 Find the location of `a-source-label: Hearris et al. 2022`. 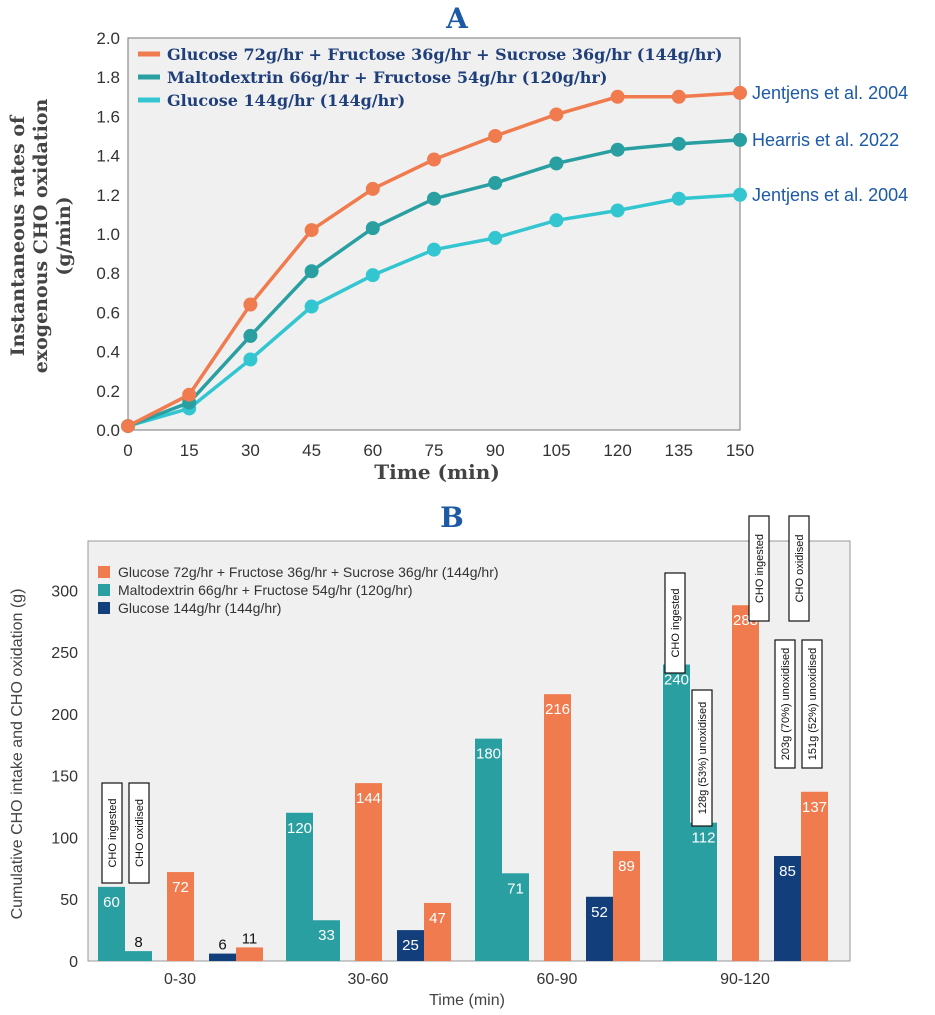

a-source-label: Hearris et al. 2022 is located at coordinates (825, 140).